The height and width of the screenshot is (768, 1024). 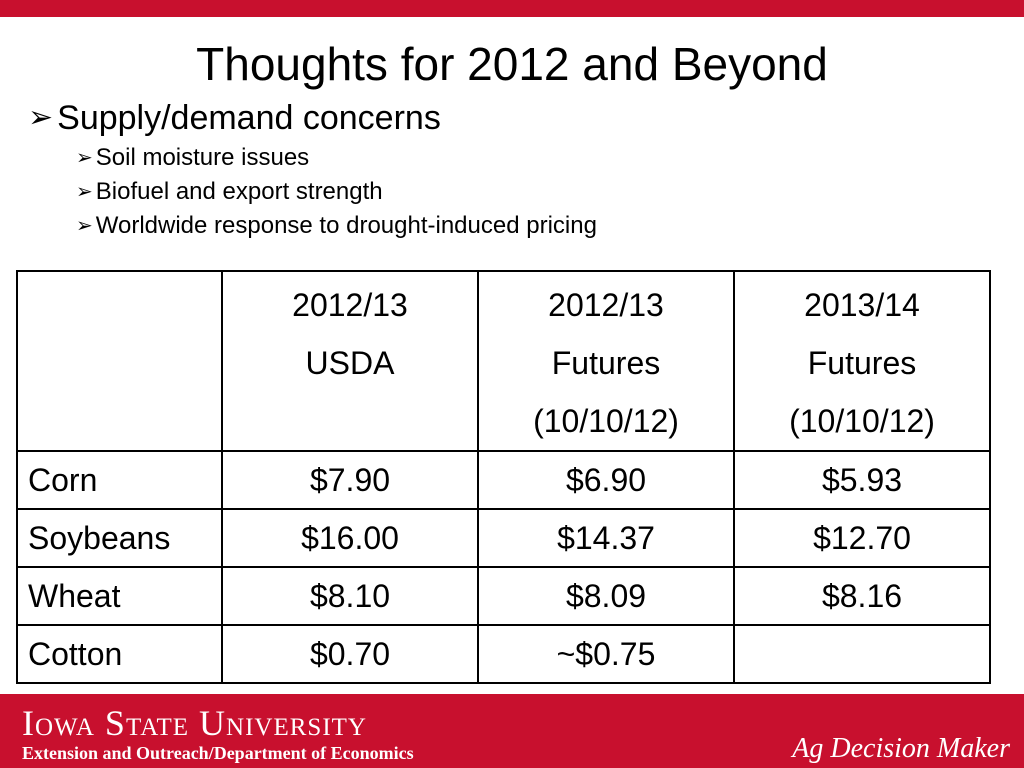 What do you see at coordinates (249, 118) in the screenshot?
I see `main-bullet-text: Supply/demand concerns` at bounding box center [249, 118].